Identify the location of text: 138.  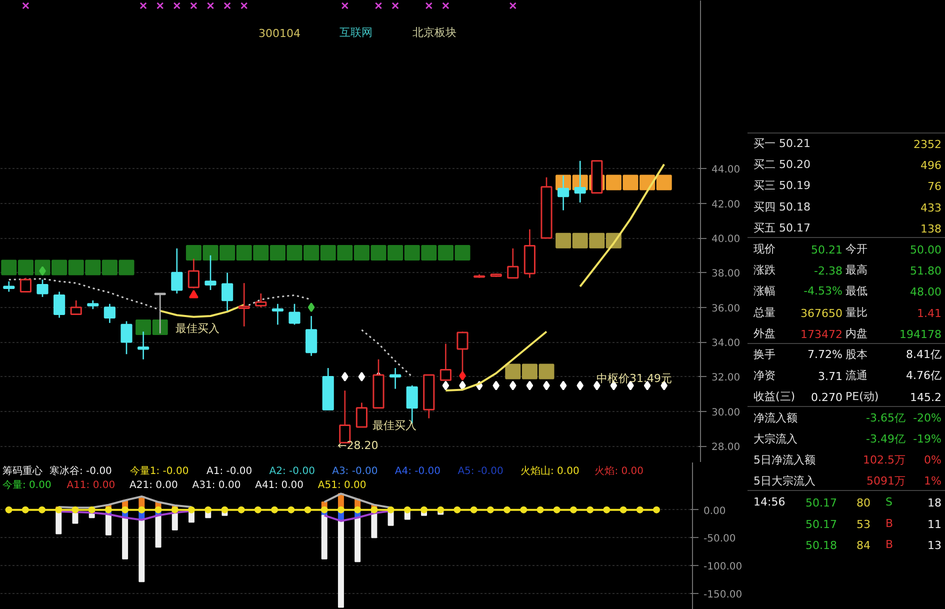
(931, 229).